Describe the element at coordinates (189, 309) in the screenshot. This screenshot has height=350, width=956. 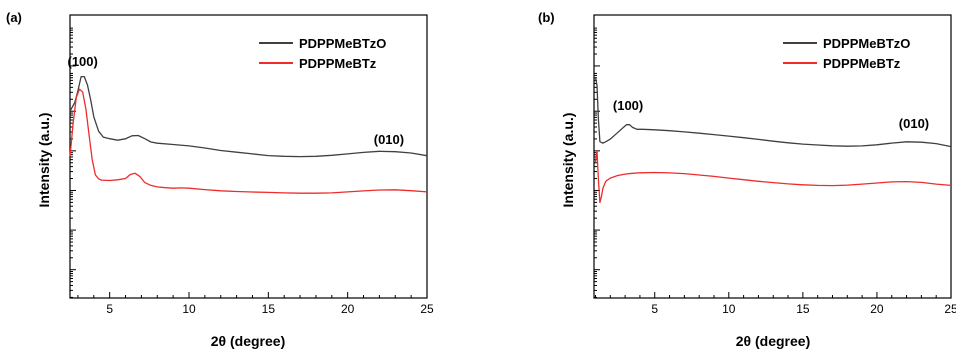
I see `x-tick-label-a-10: 10` at that location.